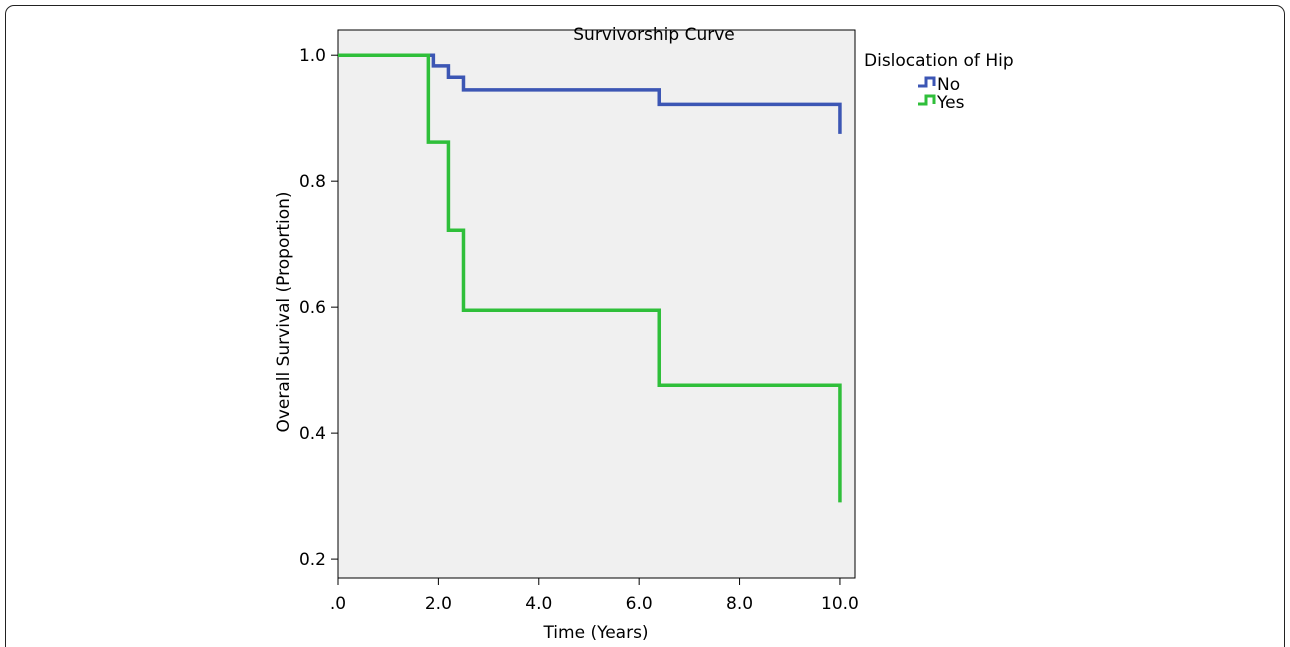 The image size is (1290, 647). I want to click on legend-title: Dislocation of Hip, so click(939, 61).